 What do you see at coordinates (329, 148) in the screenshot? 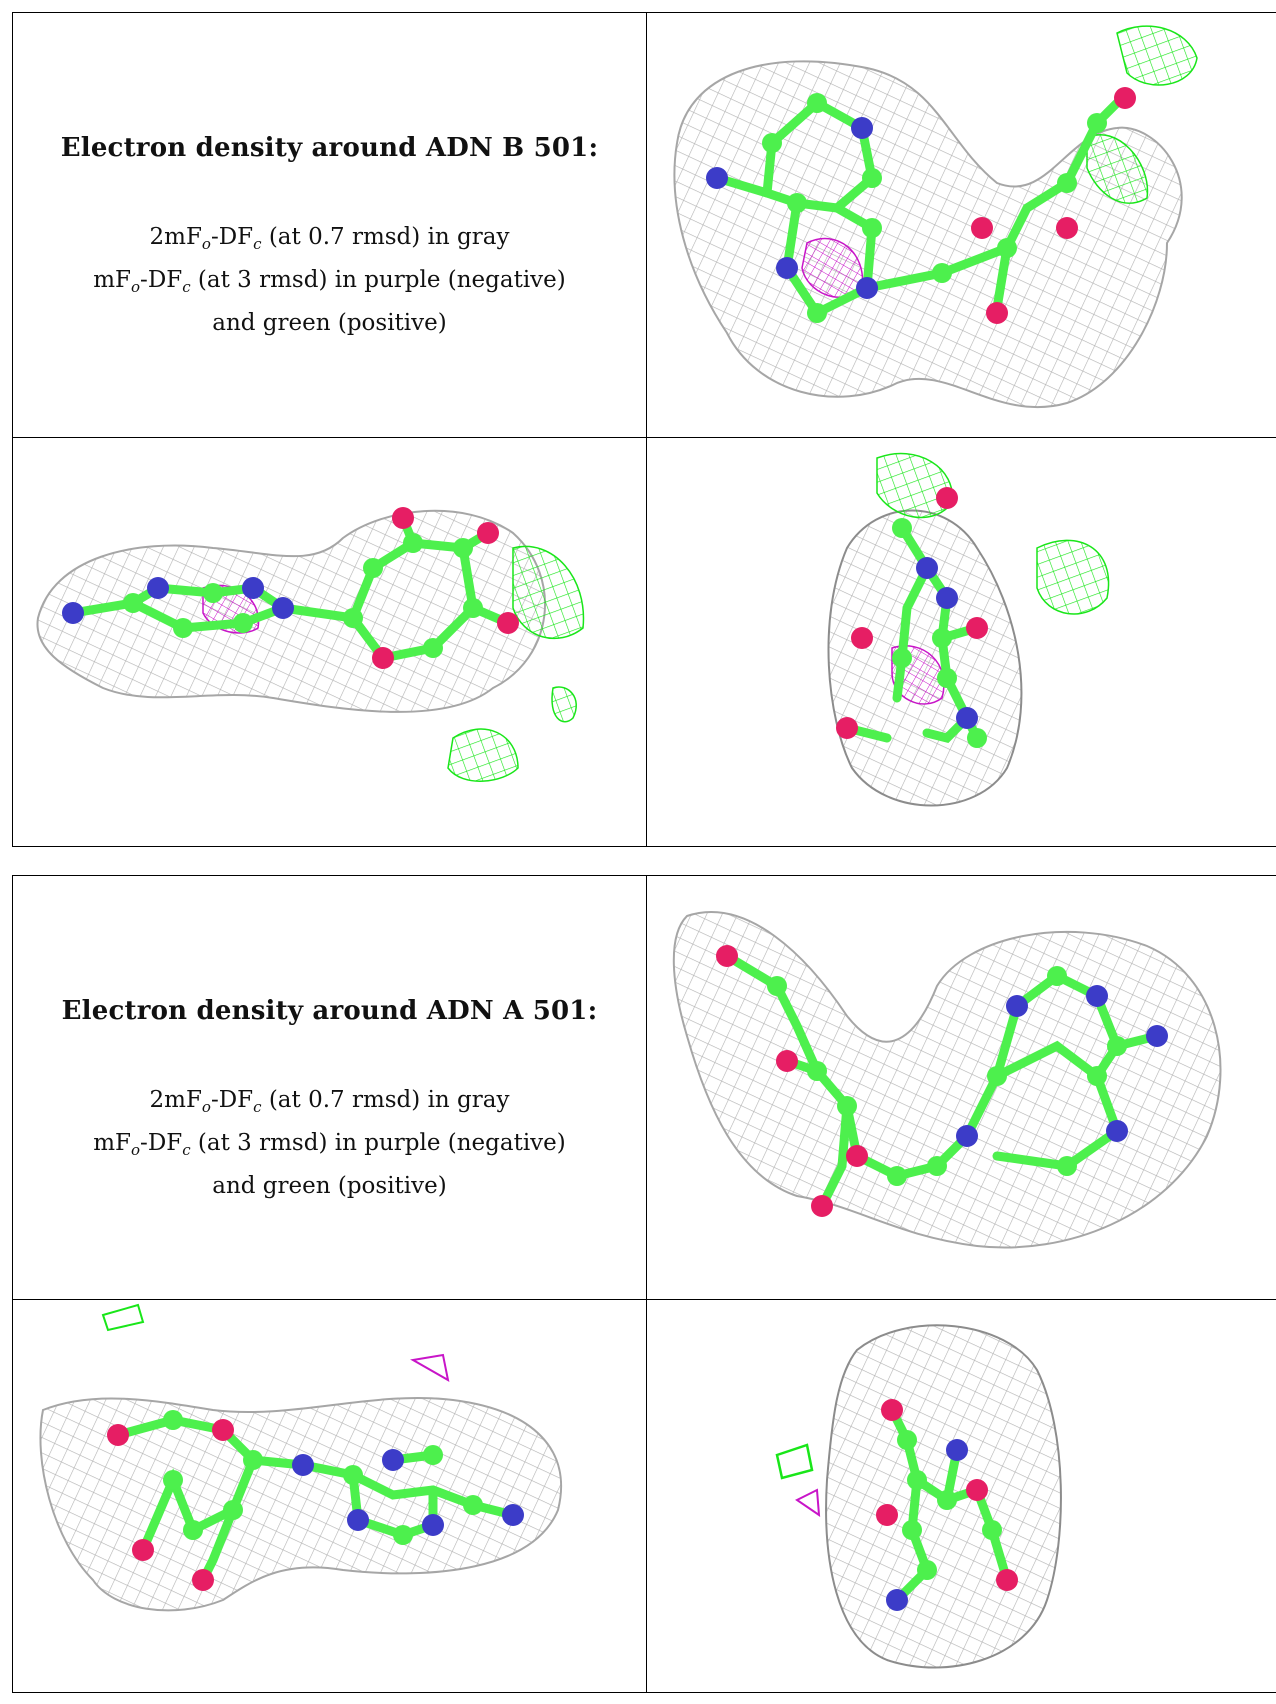
I see `block-heading: Electron density around ADN B 501:` at bounding box center [329, 148].